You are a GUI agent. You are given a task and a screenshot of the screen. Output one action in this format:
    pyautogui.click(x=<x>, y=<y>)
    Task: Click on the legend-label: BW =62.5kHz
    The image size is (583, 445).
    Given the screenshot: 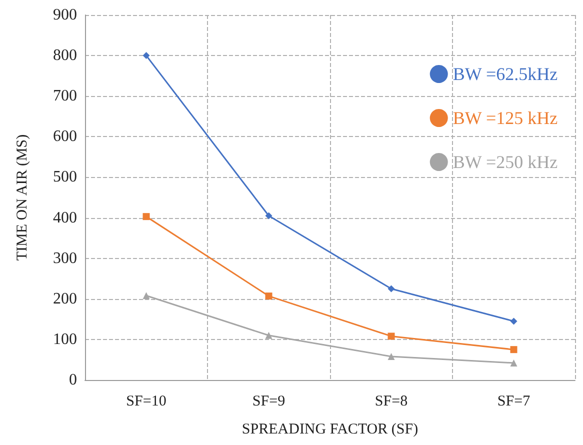 What is the action you would take?
    pyautogui.click(x=505, y=74)
    